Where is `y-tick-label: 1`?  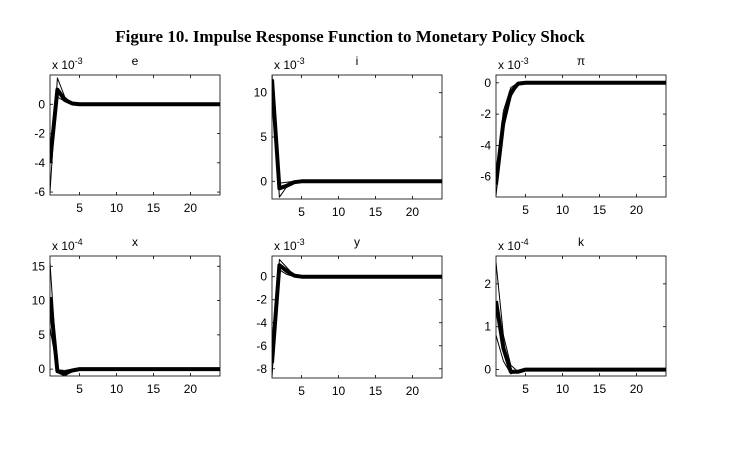 y-tick-label: 1 is located at coordinates (487, 327).